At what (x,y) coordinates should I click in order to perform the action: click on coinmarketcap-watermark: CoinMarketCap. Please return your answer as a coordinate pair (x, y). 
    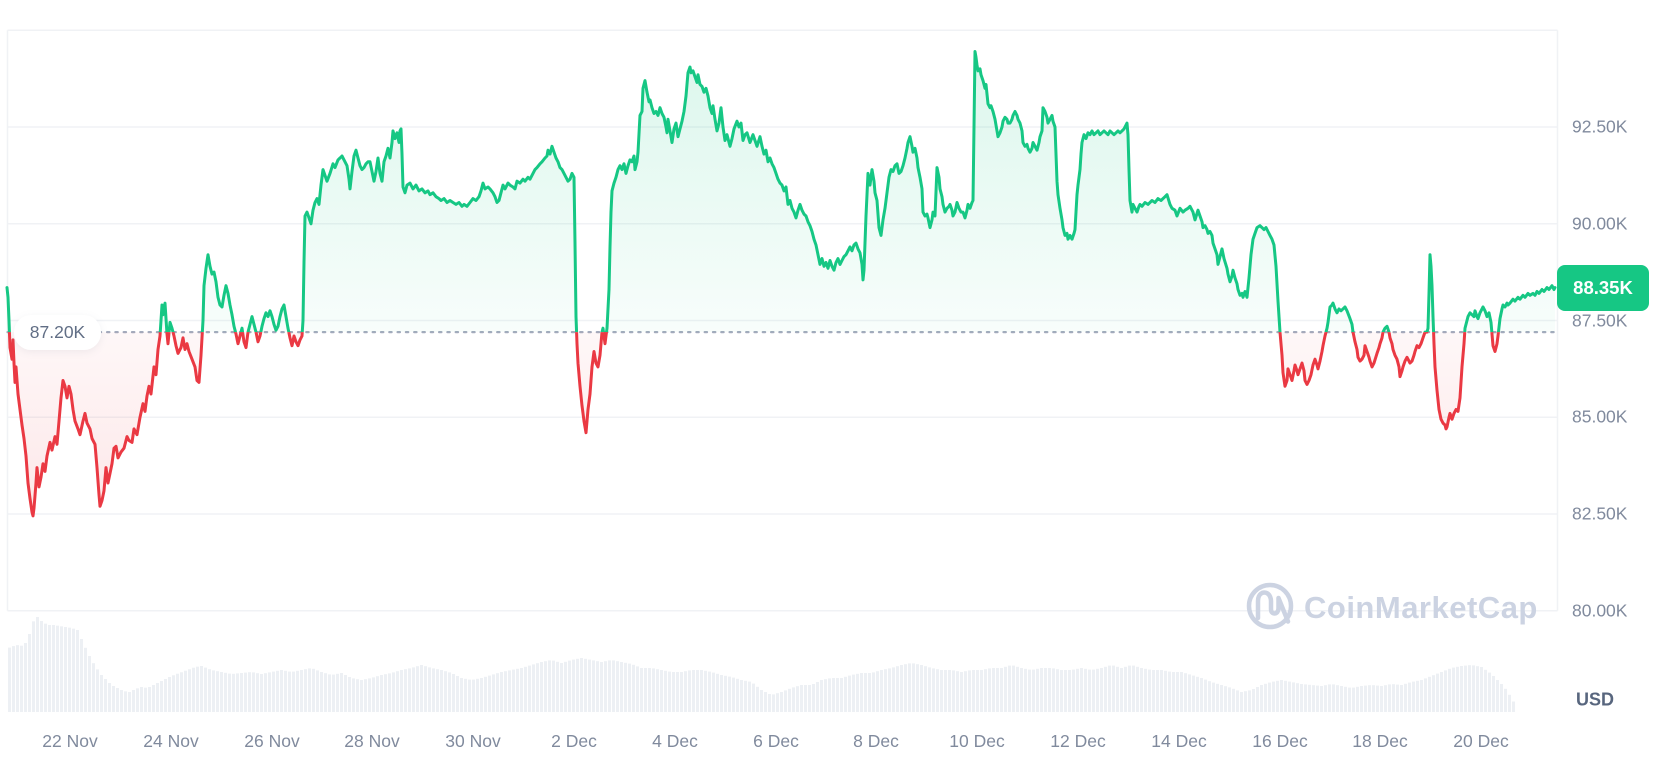
    Looking at the image, I should click on (1392, 606).